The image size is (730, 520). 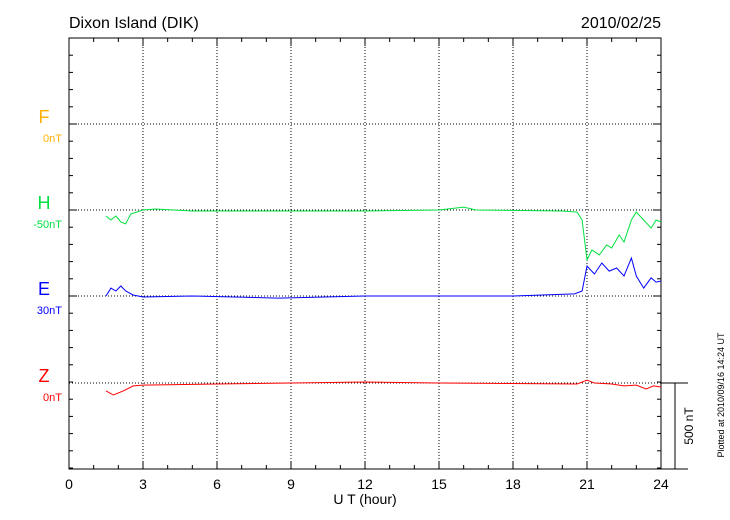 What do you see at coordinates (383, 387) in the screenshot?
I see `trace-Z` at bounding box center [383, 387].